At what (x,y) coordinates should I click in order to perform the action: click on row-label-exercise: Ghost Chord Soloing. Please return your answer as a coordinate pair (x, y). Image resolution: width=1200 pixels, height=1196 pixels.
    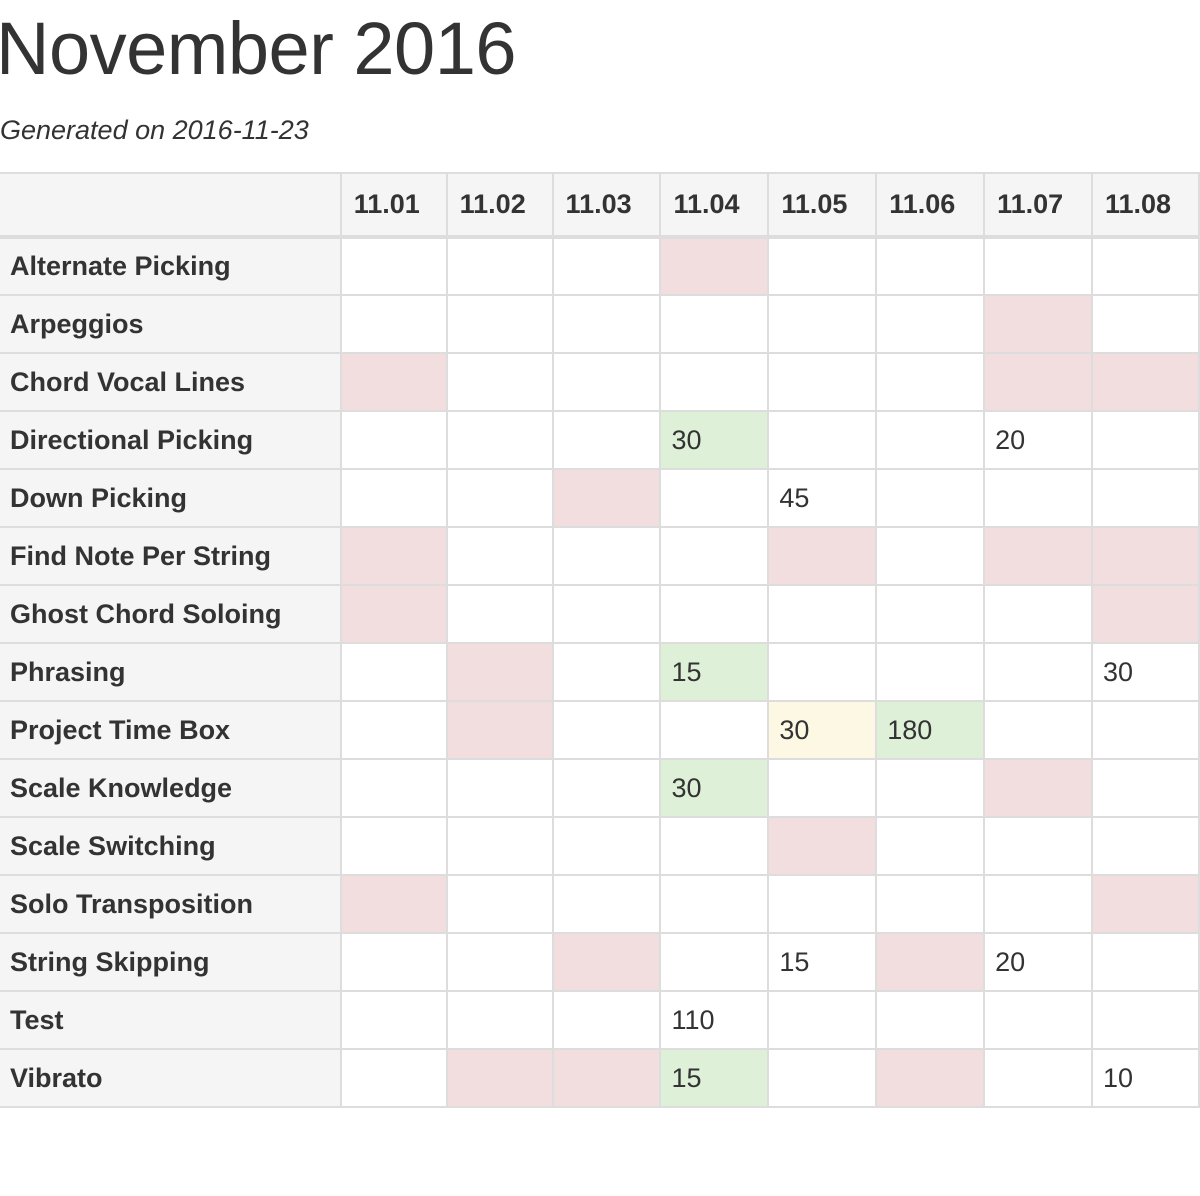
    Looking at the image, I should click on (171, 614).